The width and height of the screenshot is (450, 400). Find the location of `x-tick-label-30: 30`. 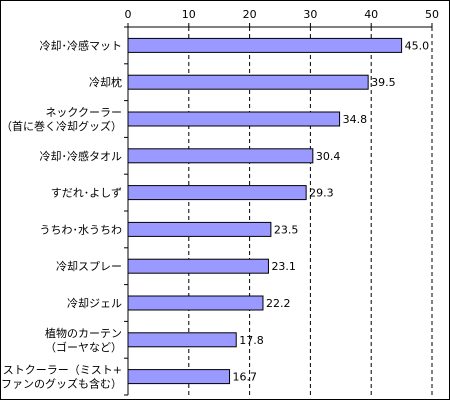

x-tick-label-30: 30 is located at coordinates (310, 14).